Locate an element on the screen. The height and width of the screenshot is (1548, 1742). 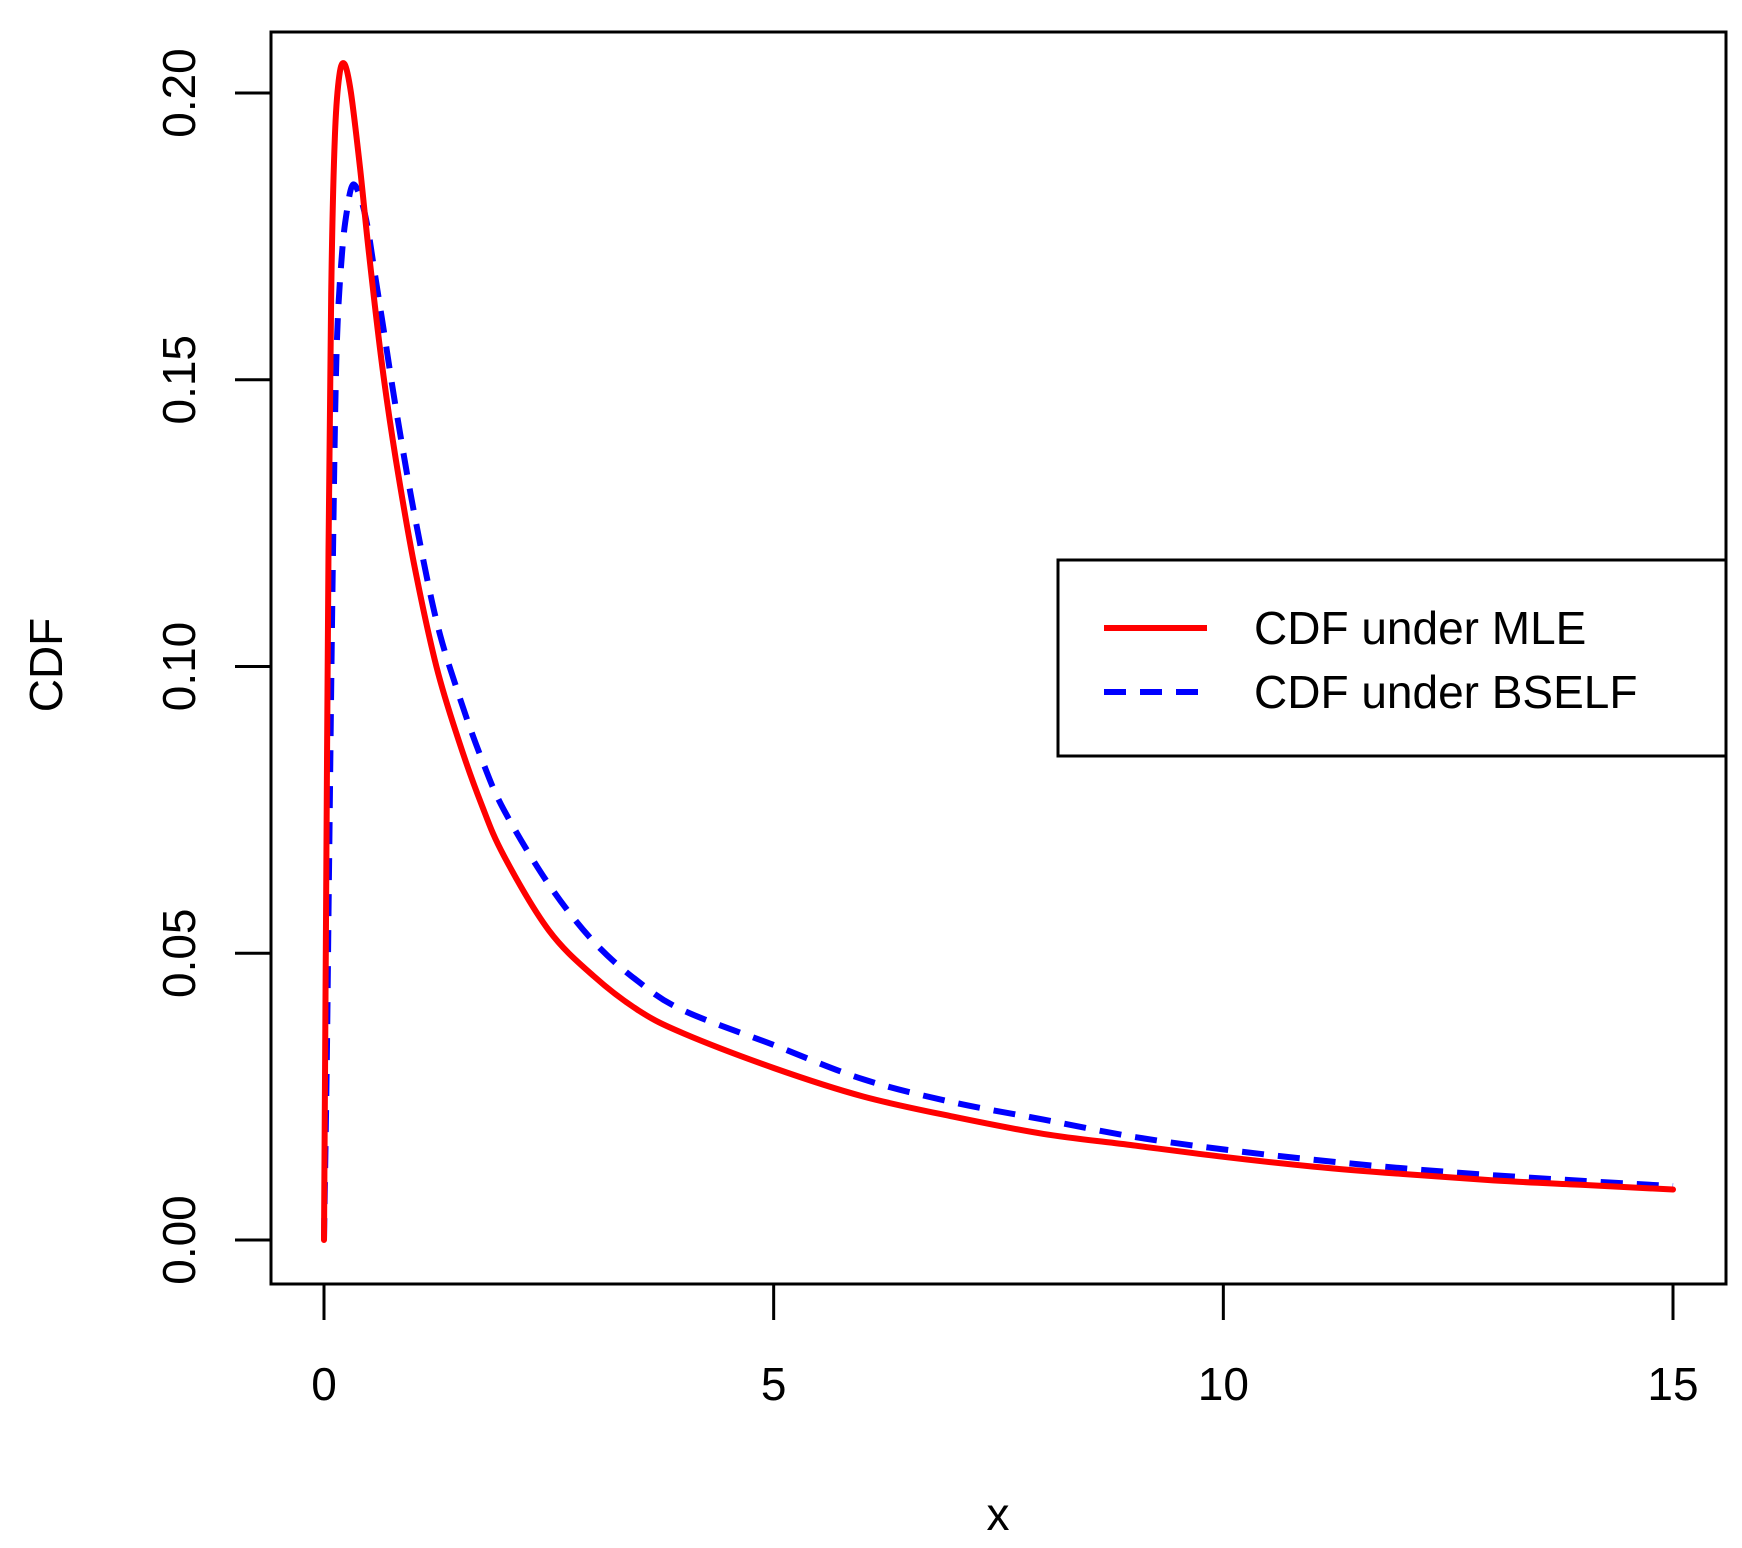
legend-label-bself: CDF under BSELF is located at coordinates (1445, 692).